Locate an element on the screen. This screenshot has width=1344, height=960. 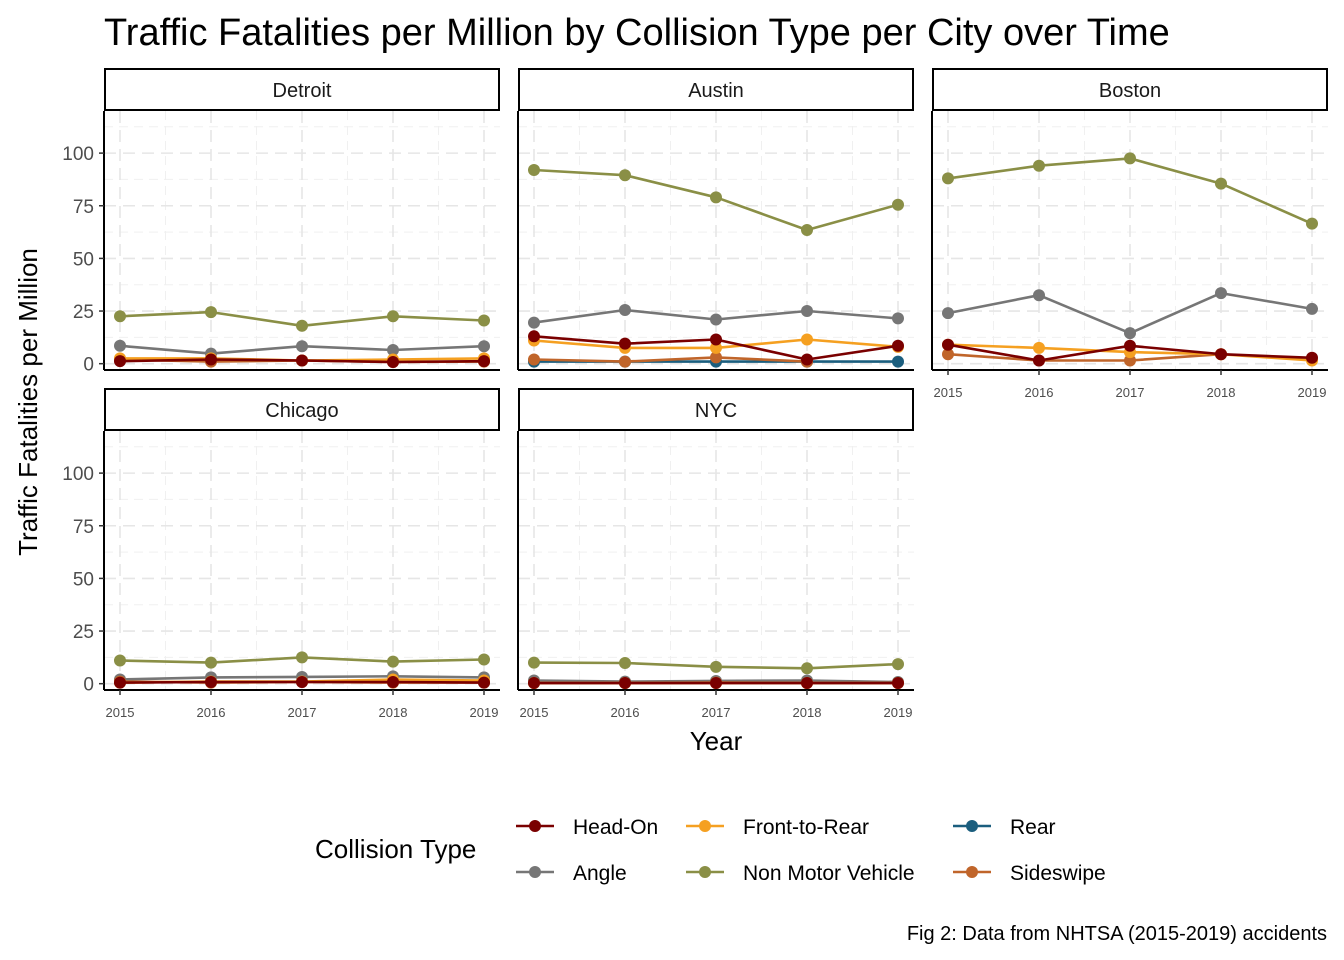
legend-label-front-to-rear: Front-to-Rear is located at coordinates (806, 827).